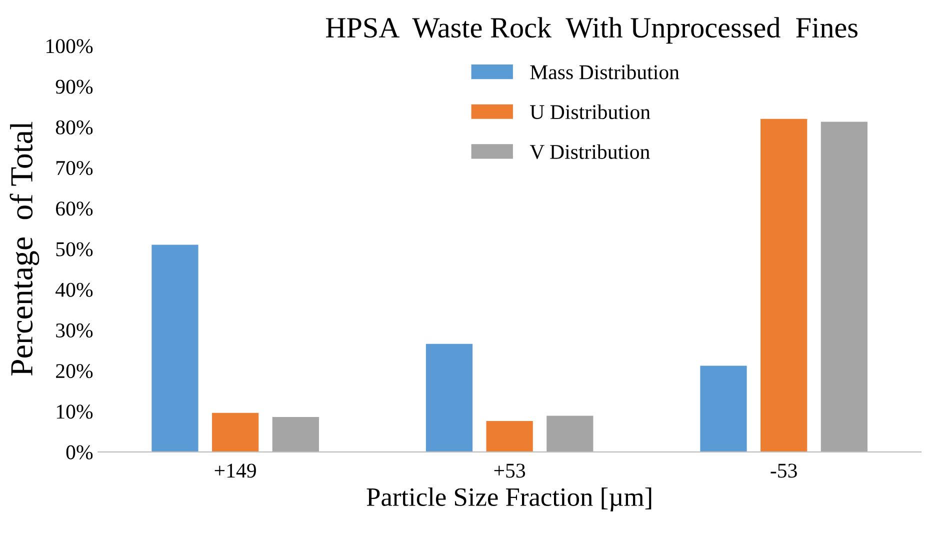 This screenshot has width=935, height=538. I want to click on y-tick-label: 70%, so click(74, 168).